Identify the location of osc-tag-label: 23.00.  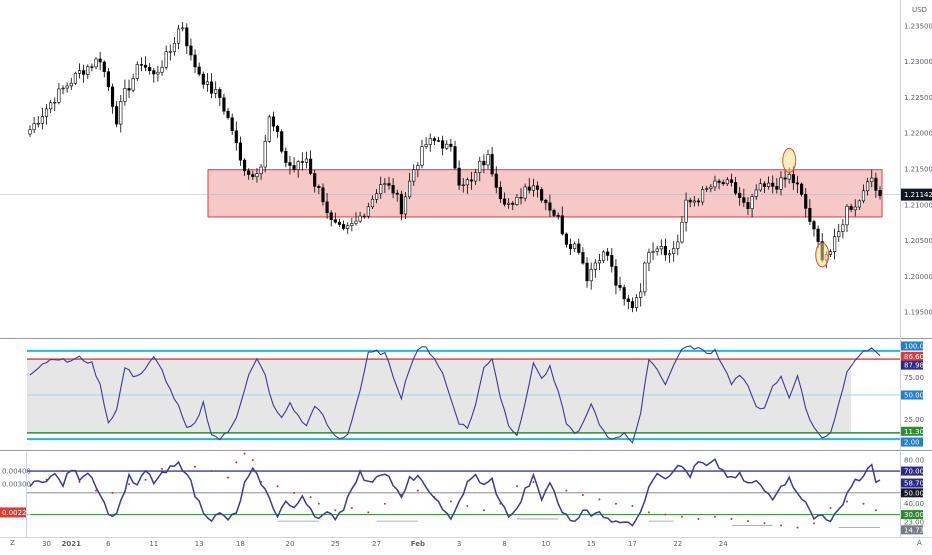
(914, 523).